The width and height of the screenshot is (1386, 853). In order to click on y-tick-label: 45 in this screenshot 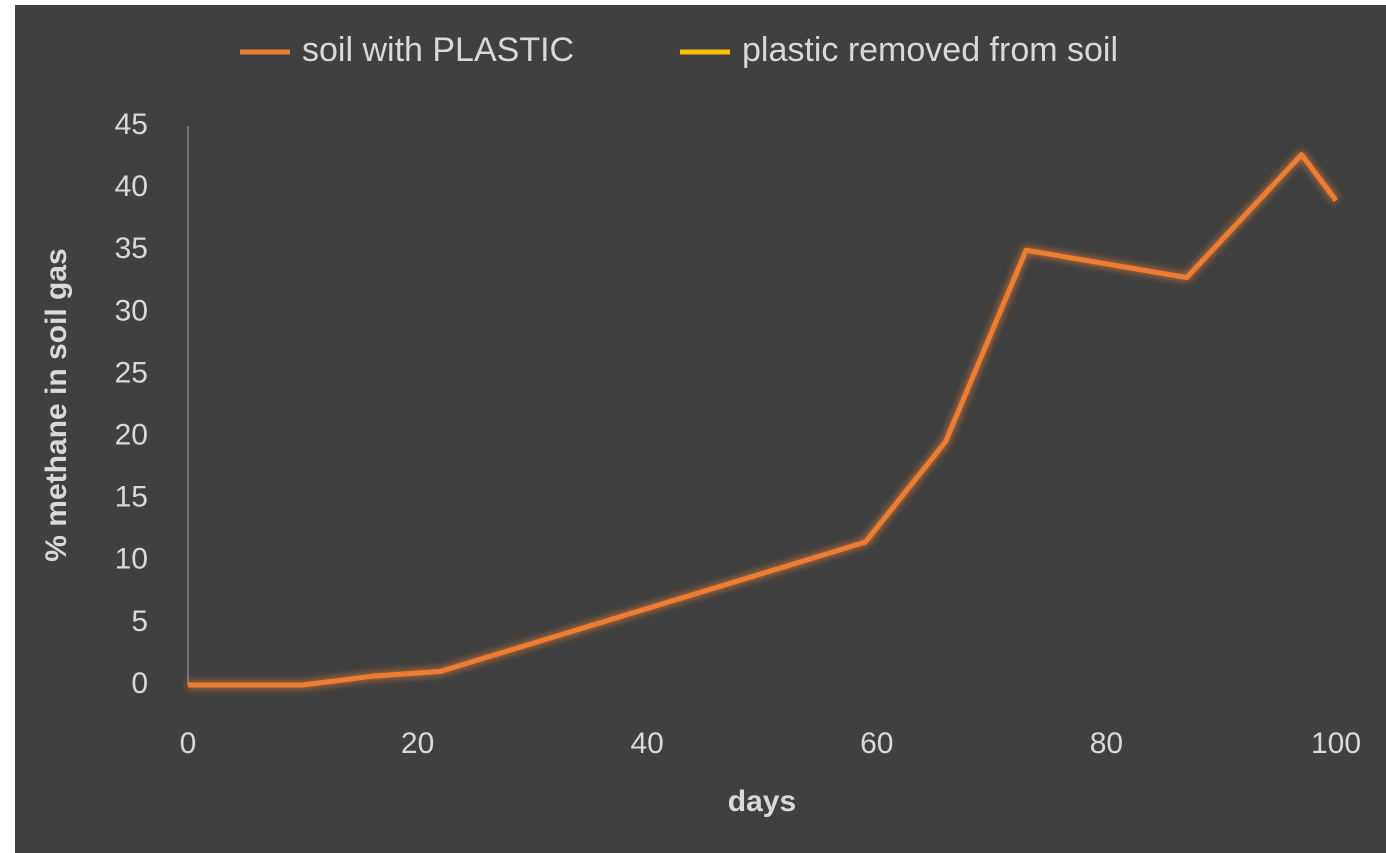, I will do `click(131, 124)`.